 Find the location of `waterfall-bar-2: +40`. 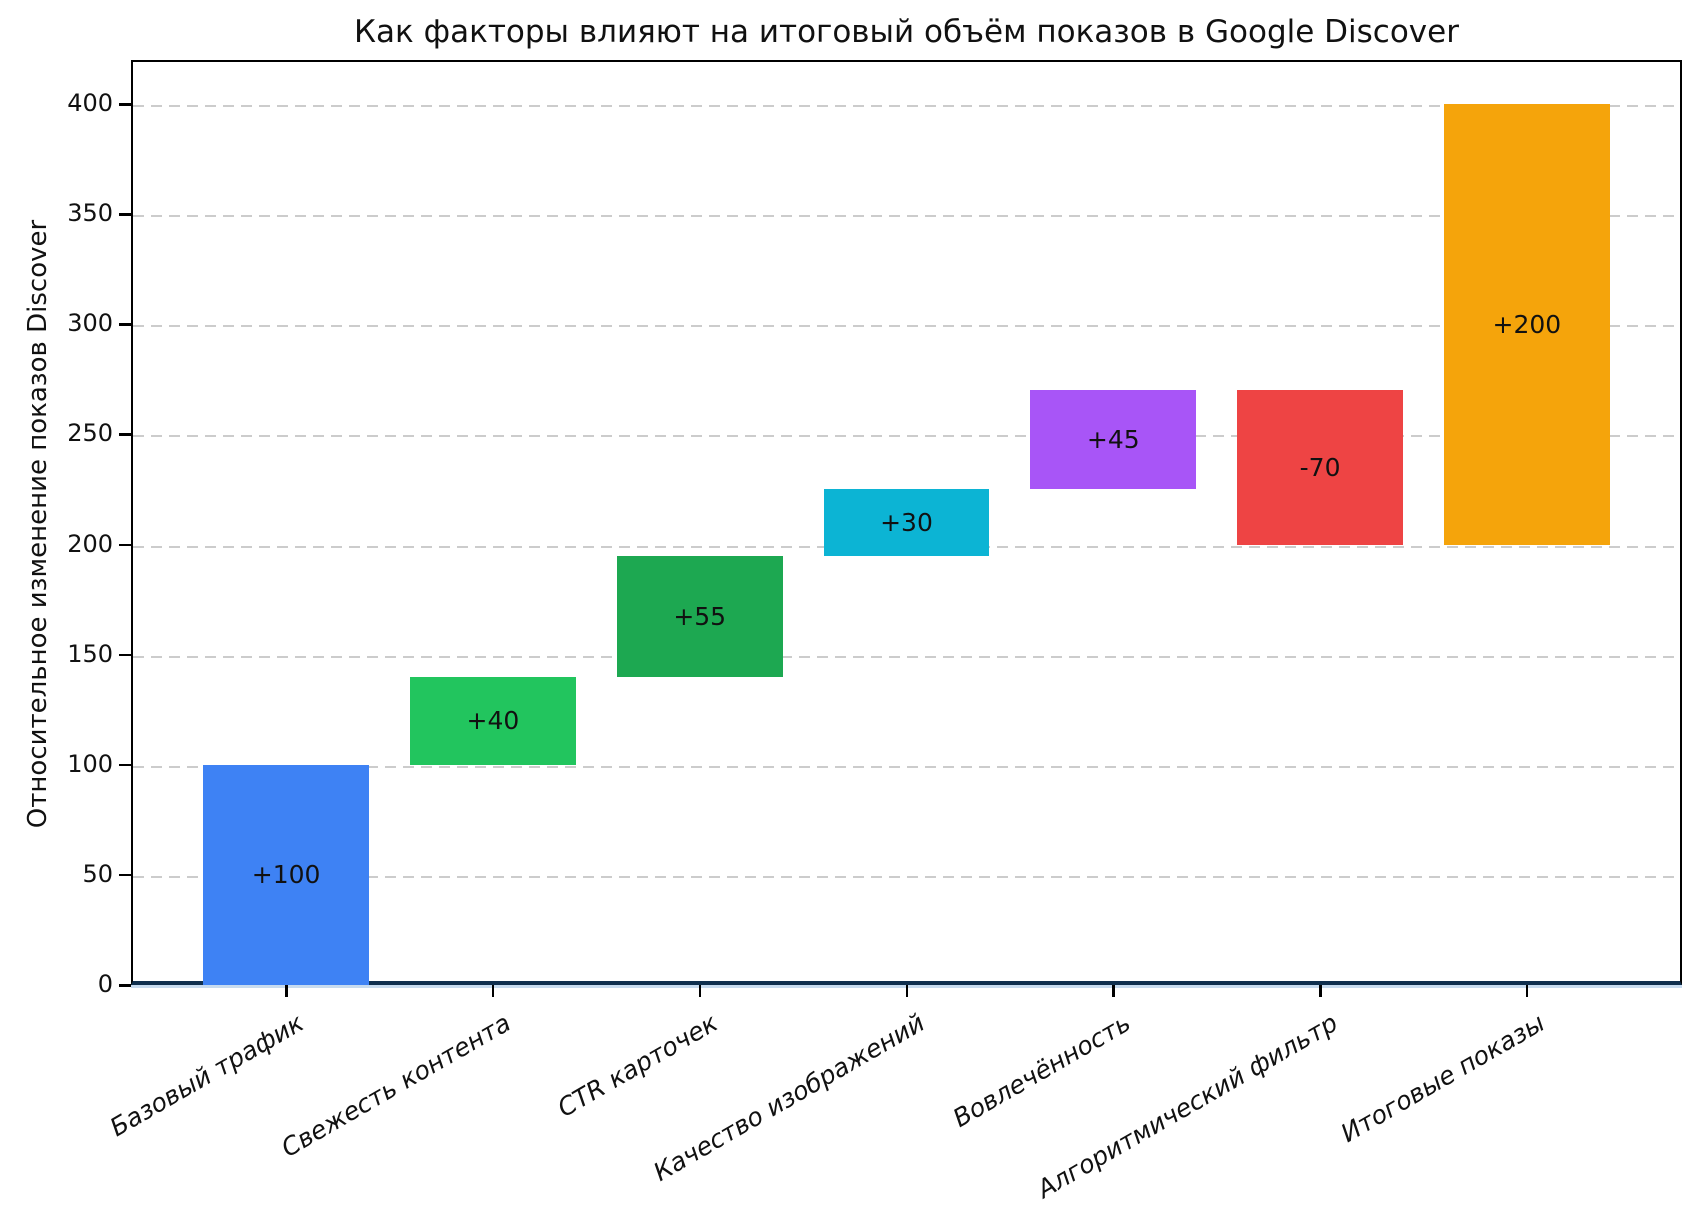

waterfall-bar-2: +40 is located at coordinates (492, 720).